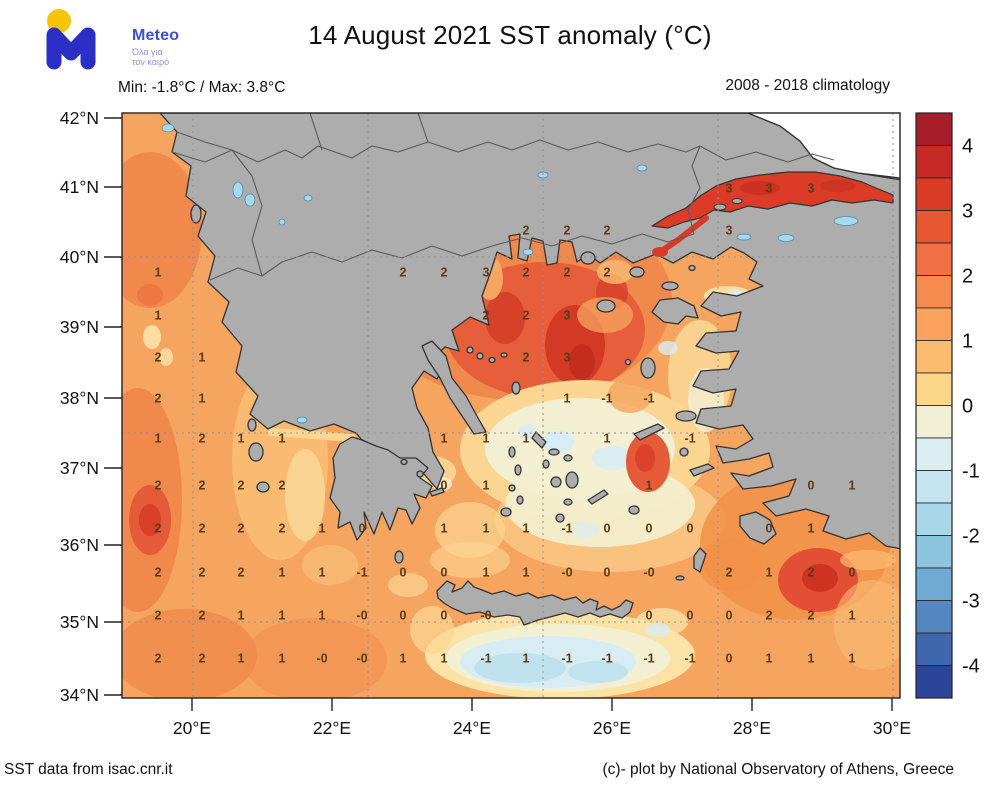  Describe the element at coordinates (807, 85) in the screenshot. I see `climatology-label: 2008 - 2018 climatology` at that location.